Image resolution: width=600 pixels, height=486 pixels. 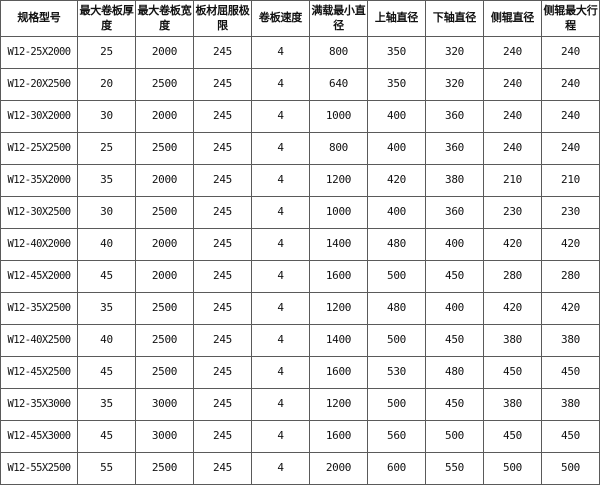 I want to click on column-header-bot_roll_dia: 下轴直径, so click(x=454, y=18).